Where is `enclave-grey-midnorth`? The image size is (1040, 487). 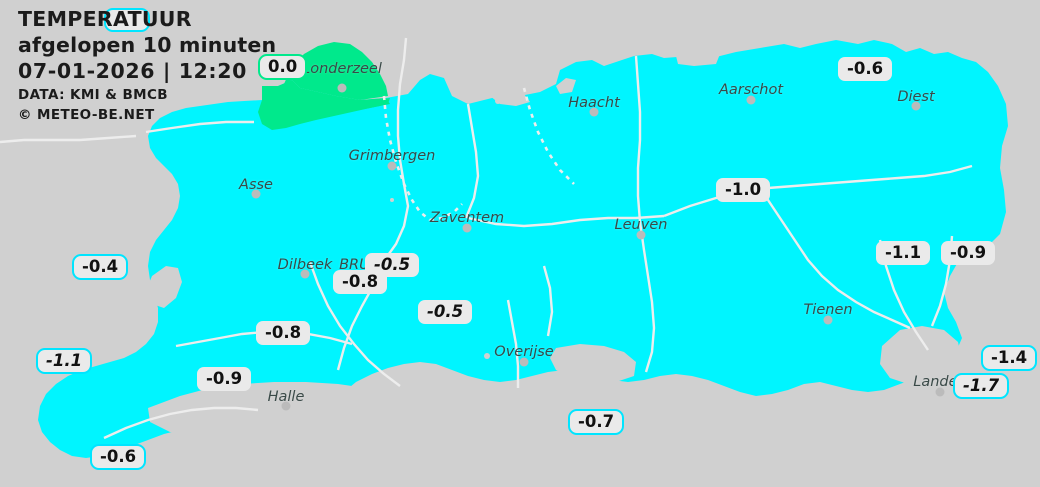
enclave-grey-midnorth is located at coordinates (566, 86).